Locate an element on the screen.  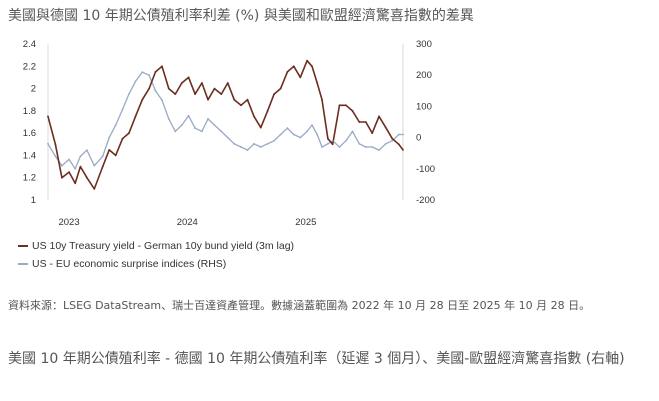
x-tick-label: 2024 is located at coordinates (187, 222).